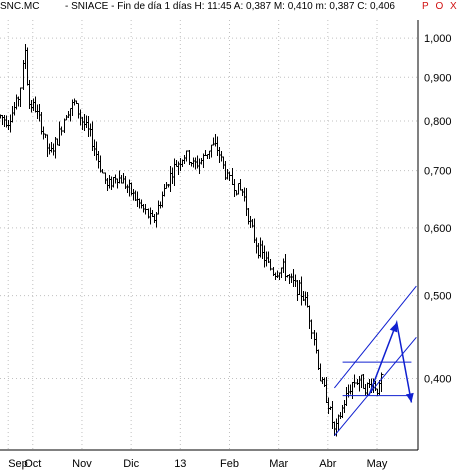 This screenshot has height=470, width=460. I want to click on y-tick-label: 0,400, so click(438, 380).